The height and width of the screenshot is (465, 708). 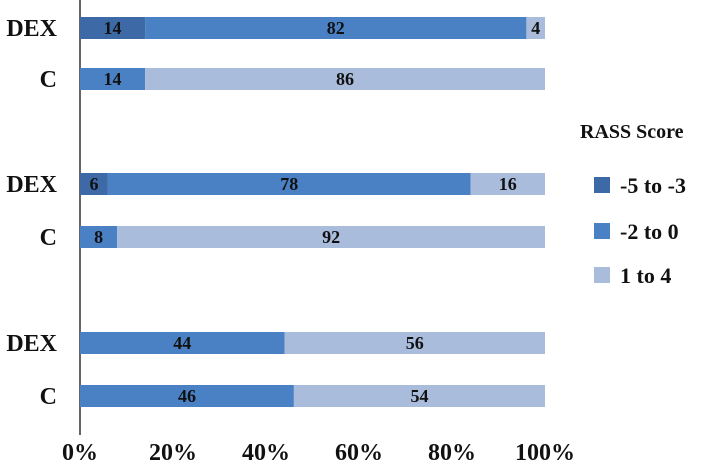 I want to click on x-tick-label: 60%, so click(x=359, y=452).